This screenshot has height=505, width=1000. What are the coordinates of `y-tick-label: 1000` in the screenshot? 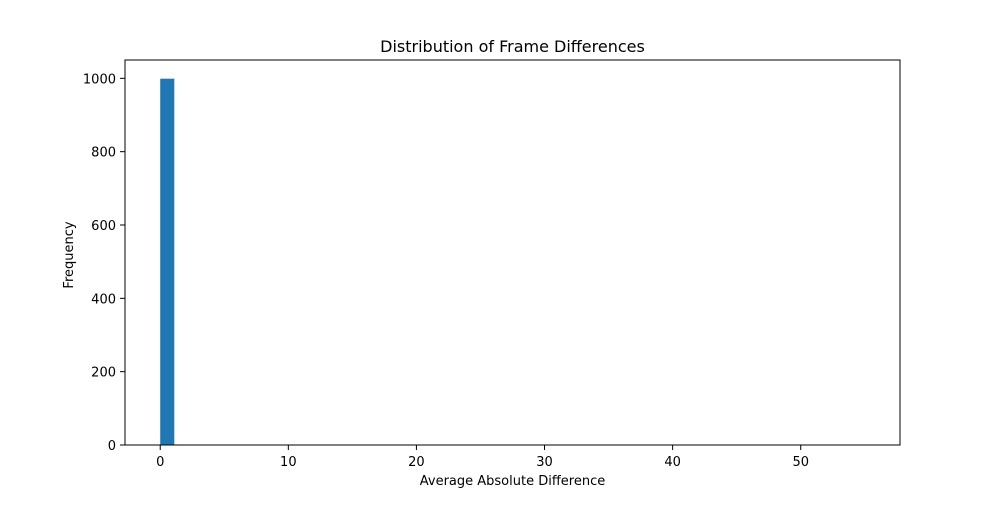 It's located at (99, 79).